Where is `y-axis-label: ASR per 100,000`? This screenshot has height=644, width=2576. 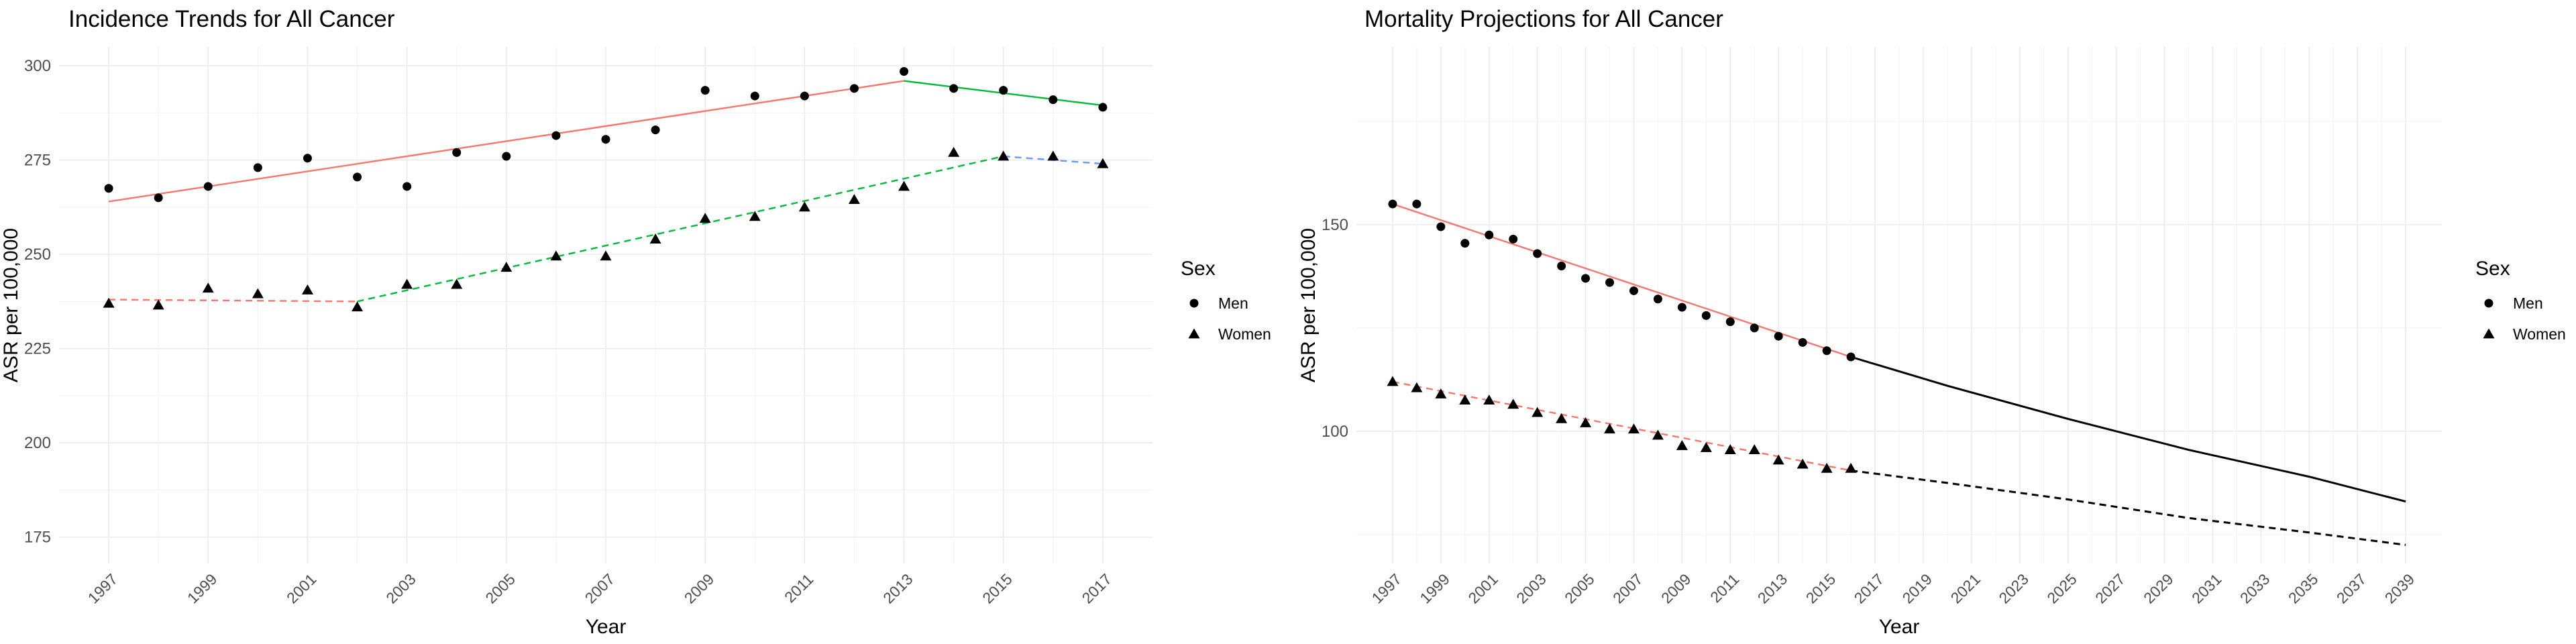 y-axis-label: ASR per 100,000 is located at coordinates (11, 305).